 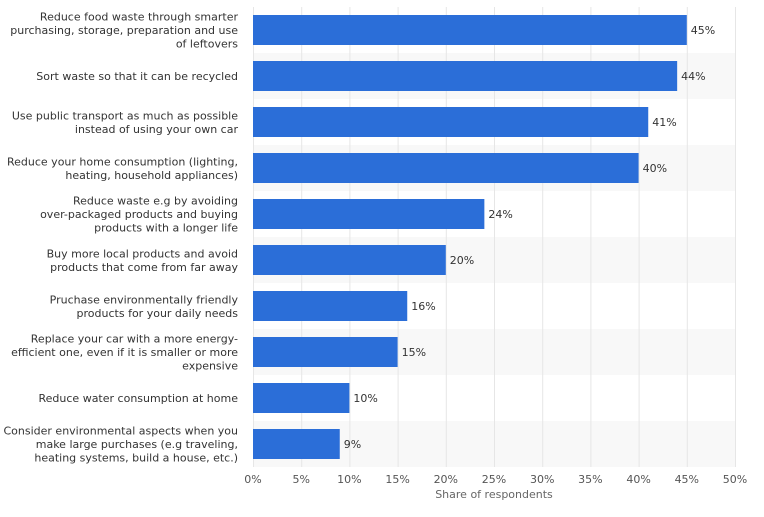 I want to click on x-tick-label: 10%, so click(x=349, y=479).